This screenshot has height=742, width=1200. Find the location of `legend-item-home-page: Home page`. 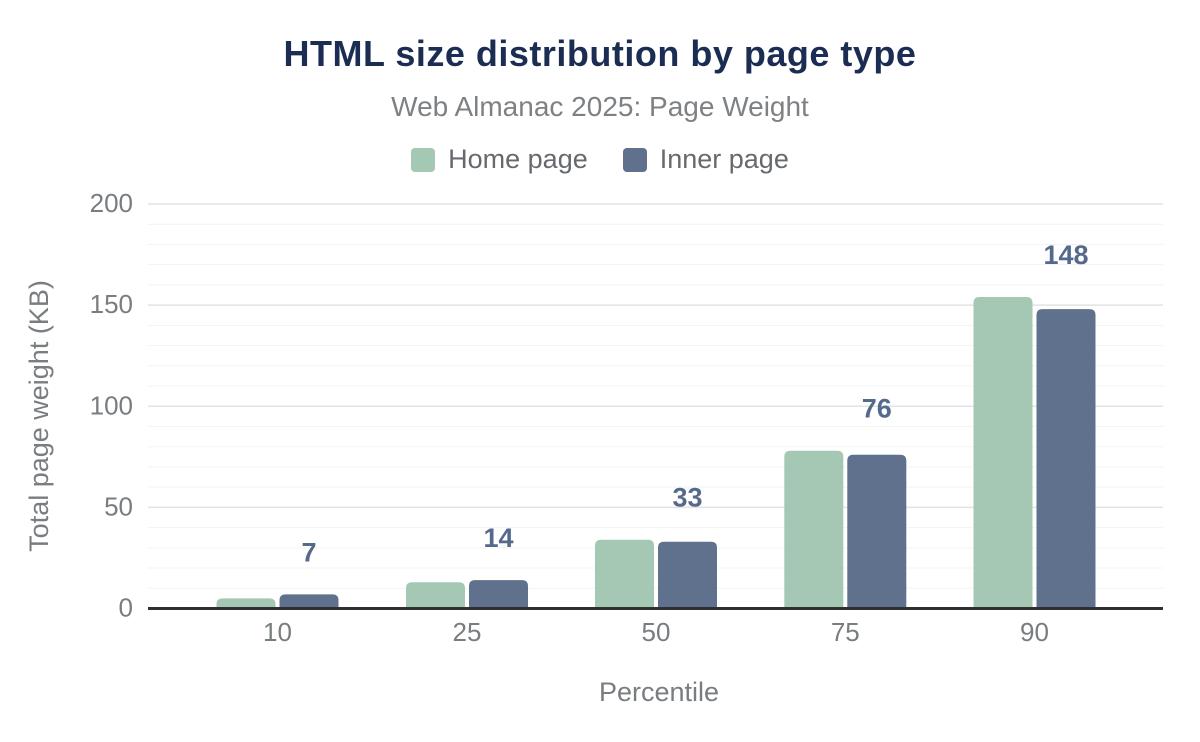

legend-item-home-page: Home page is located at coordinates (499, 159).